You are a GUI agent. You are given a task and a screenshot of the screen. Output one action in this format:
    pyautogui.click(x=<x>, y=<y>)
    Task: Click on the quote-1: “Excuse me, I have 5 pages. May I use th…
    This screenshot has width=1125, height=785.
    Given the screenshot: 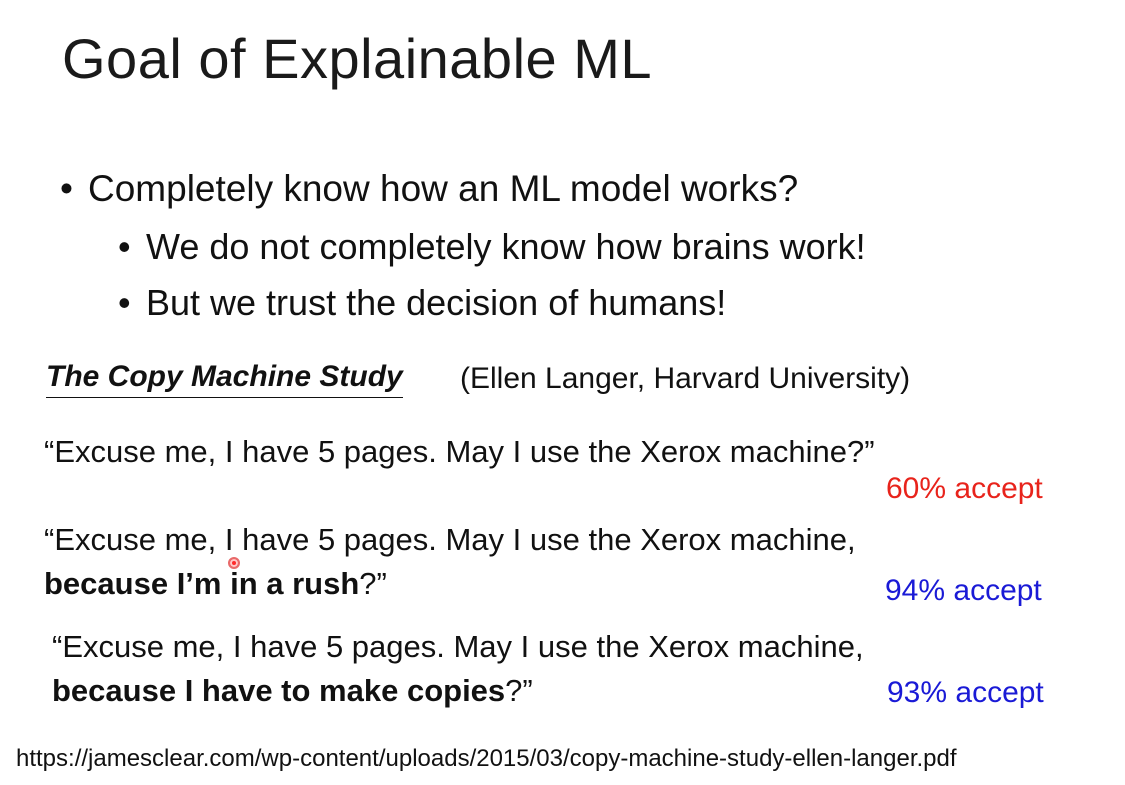 What is the action you would take?
    pyautogui.click(x=459, y=452)
    